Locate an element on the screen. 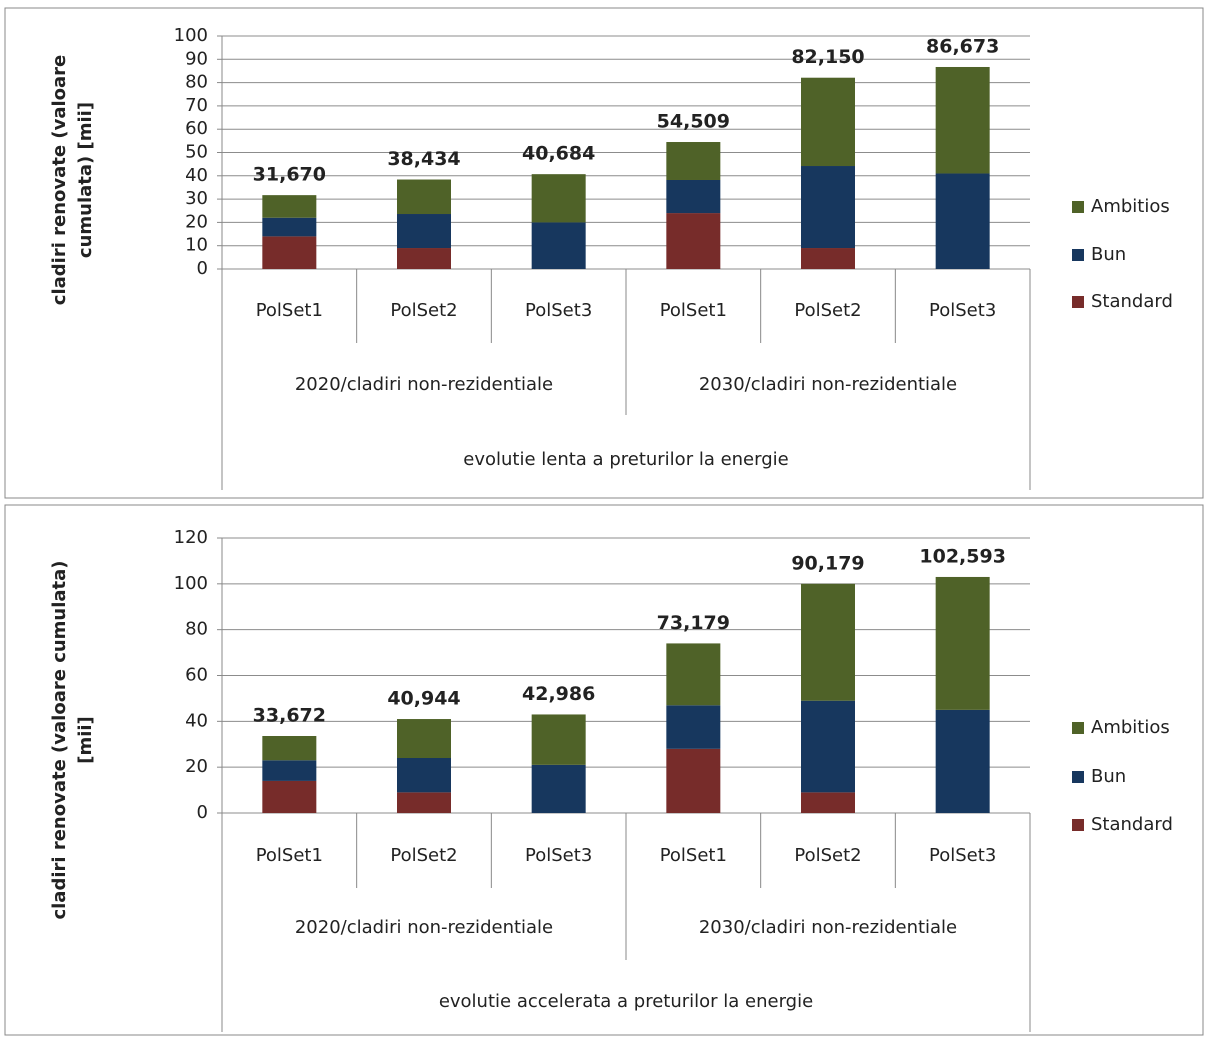 The height and width of the screenshot is (1039, 1209). total-label: 33,672 is located at coordinates (289, 716).